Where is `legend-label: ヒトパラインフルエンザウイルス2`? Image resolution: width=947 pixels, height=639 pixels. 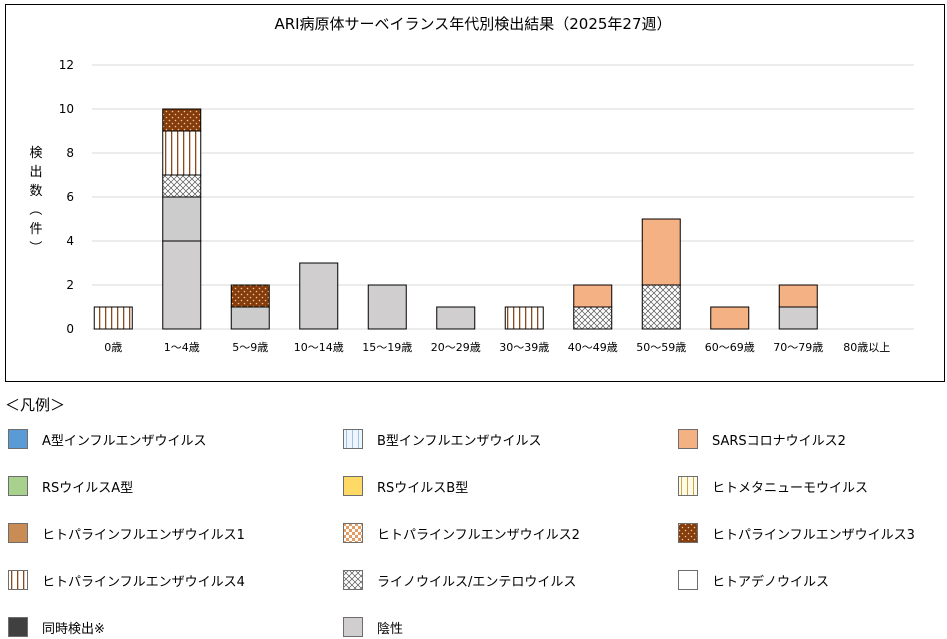
legend-label: ヒトパラインフルエンザウイルス2 is located at coordinates (478, 535).